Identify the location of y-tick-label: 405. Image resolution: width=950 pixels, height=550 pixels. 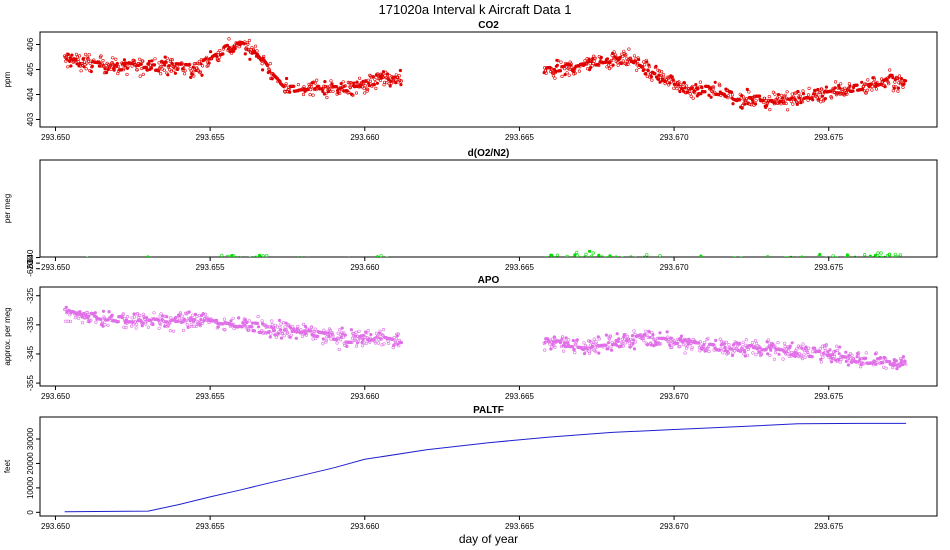
(30, 69).